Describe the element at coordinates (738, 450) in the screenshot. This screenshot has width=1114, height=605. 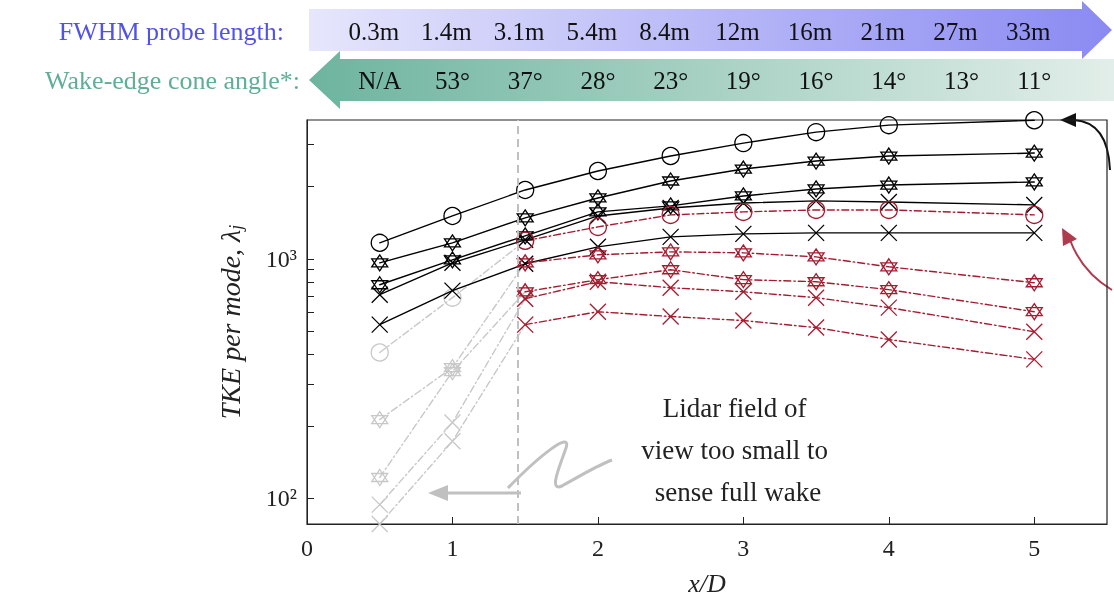
I see `annotation: Lidar field of view too small to sense full wake` at that location.